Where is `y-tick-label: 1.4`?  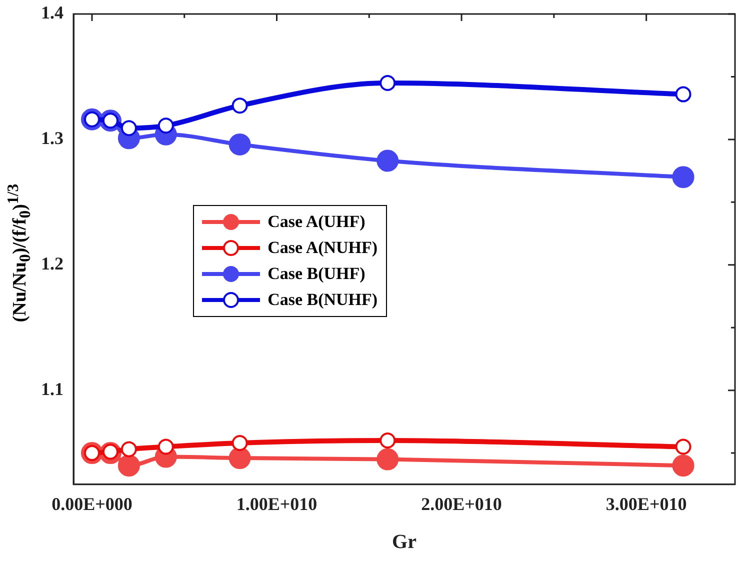
y-tick-label: 1.4 is located at coordinates (52, 12).